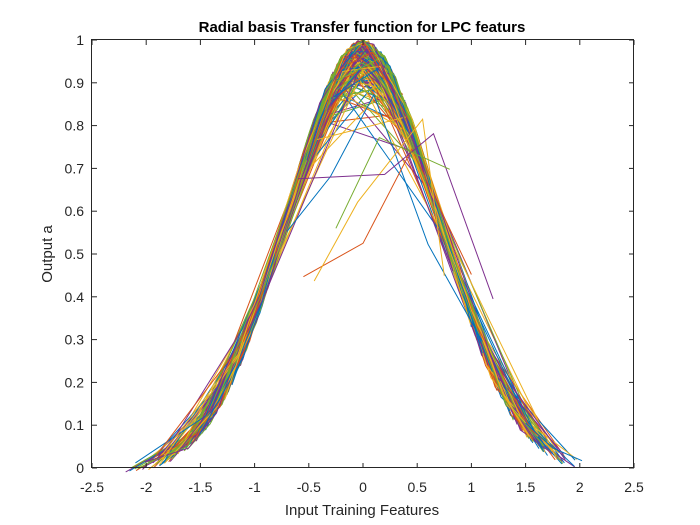 Image resolution: width=700 pixels, height=525 pixels. I want to click on x-tick-label: 1.5, so click(526, 487).